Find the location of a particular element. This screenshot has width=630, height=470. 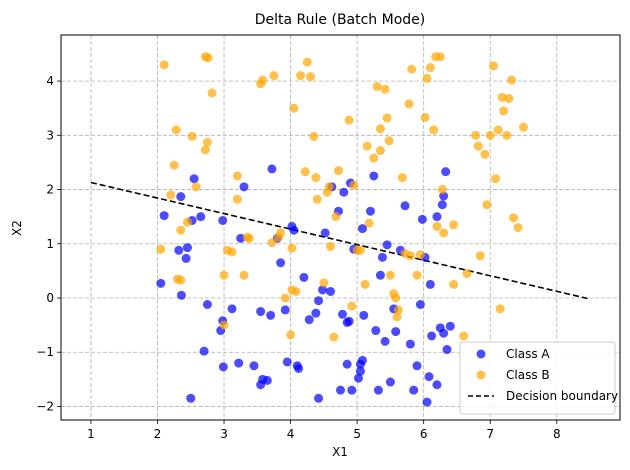

x-tick-label: 4 is located at coordinates (291, 434).